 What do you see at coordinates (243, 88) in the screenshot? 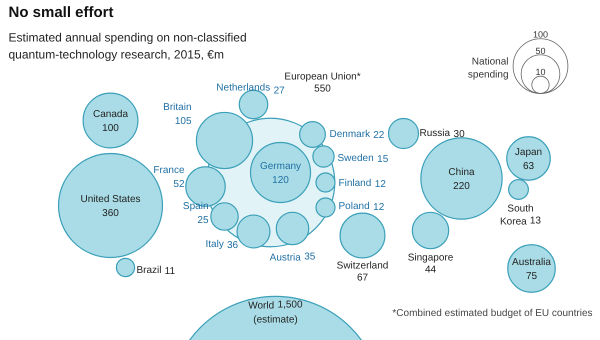
I see `category-label: Netherlands` at bounding box center [243, 88].